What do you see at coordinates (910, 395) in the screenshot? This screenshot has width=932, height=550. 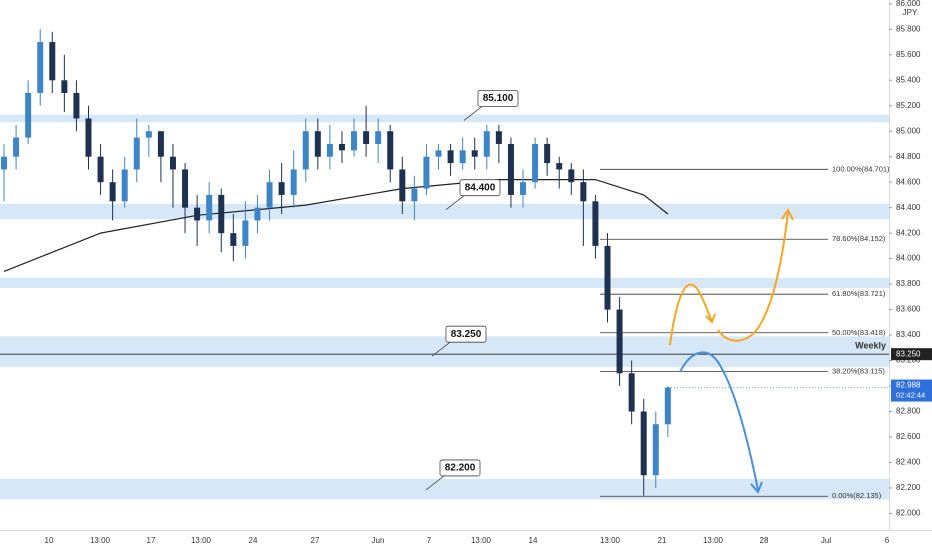 I see `countdown-label: 02:42:44` at bounding box center [910, 395].